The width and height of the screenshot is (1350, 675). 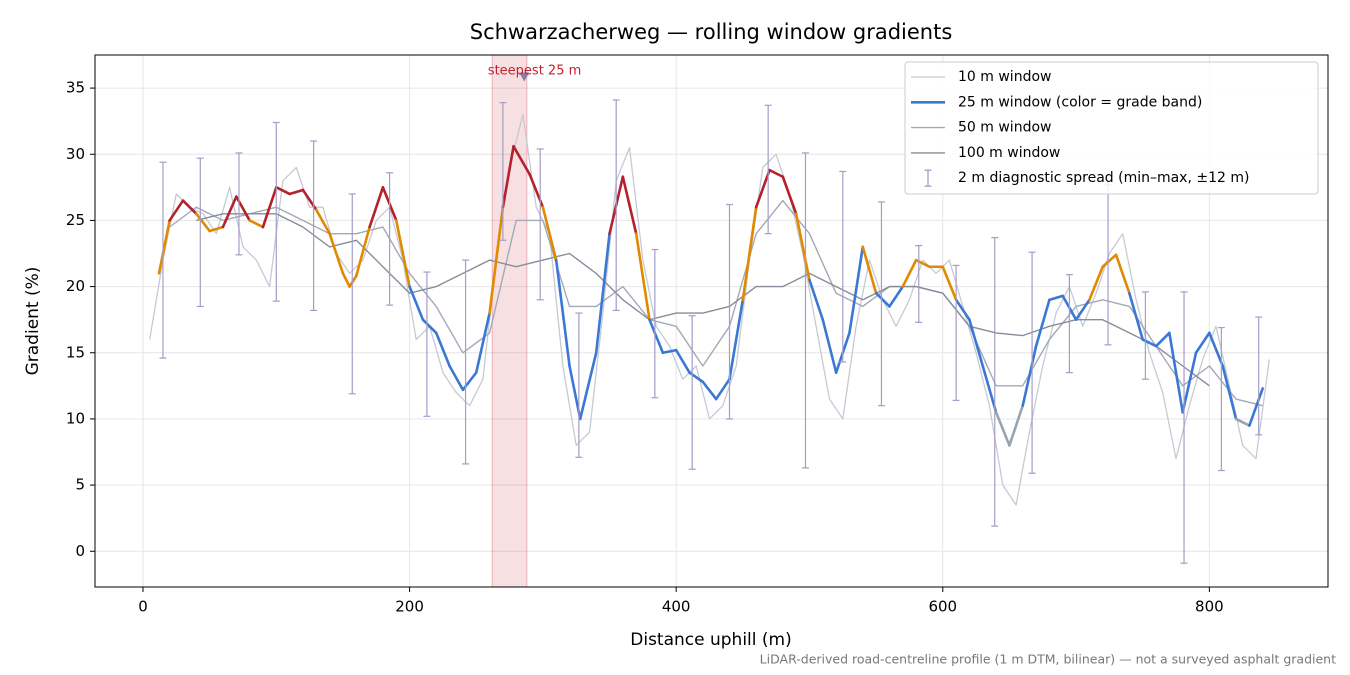 I want to click on y-tick-label: 25, so click(x=75, y=220).